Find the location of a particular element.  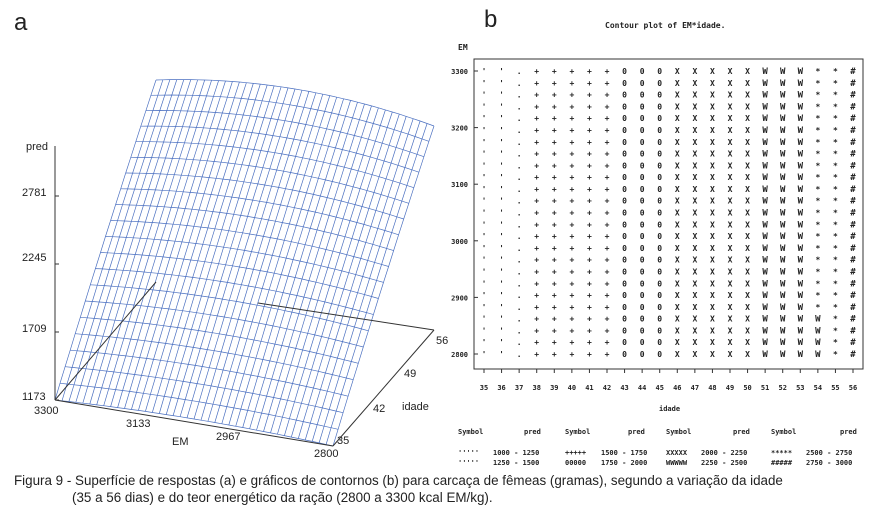

contour-x-tick-label: 36 is located at coordinates (501, 388).